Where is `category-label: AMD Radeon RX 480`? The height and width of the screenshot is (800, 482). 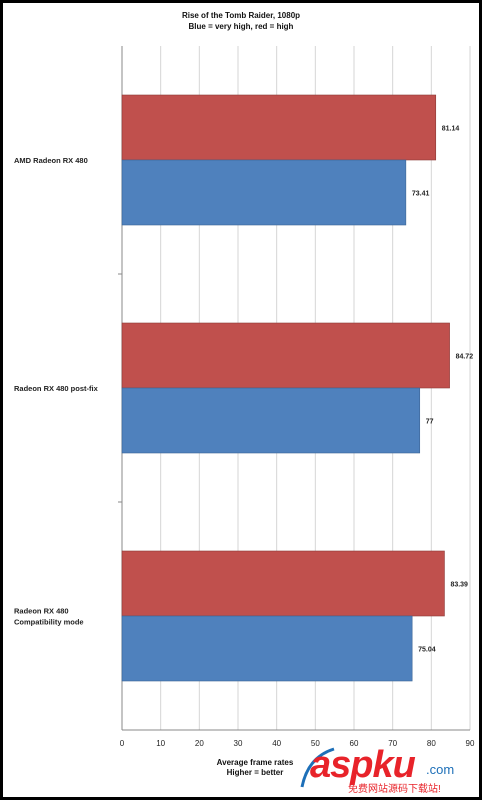
category-label: AMD Radeon RX 480 is located at coordinates (51, 160).